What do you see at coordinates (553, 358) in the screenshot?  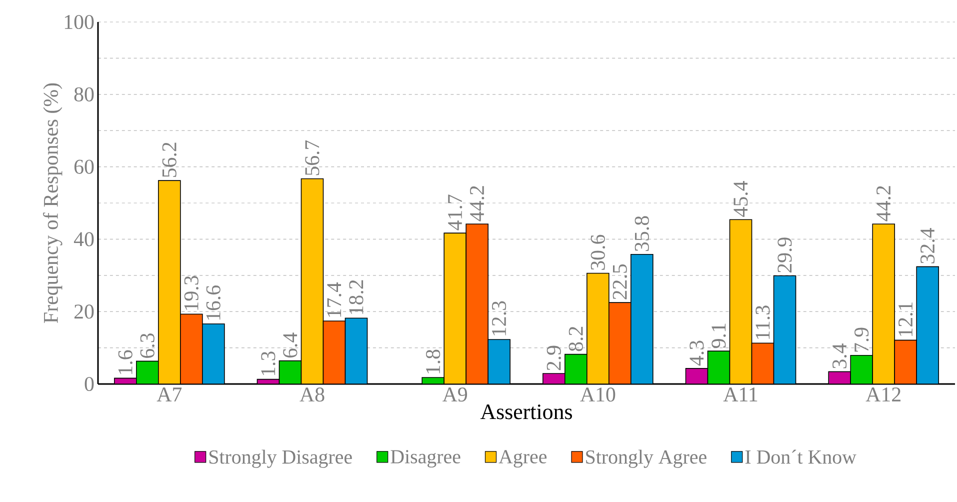 I see `data-label: 2.9` at bounding box center [553, 358].